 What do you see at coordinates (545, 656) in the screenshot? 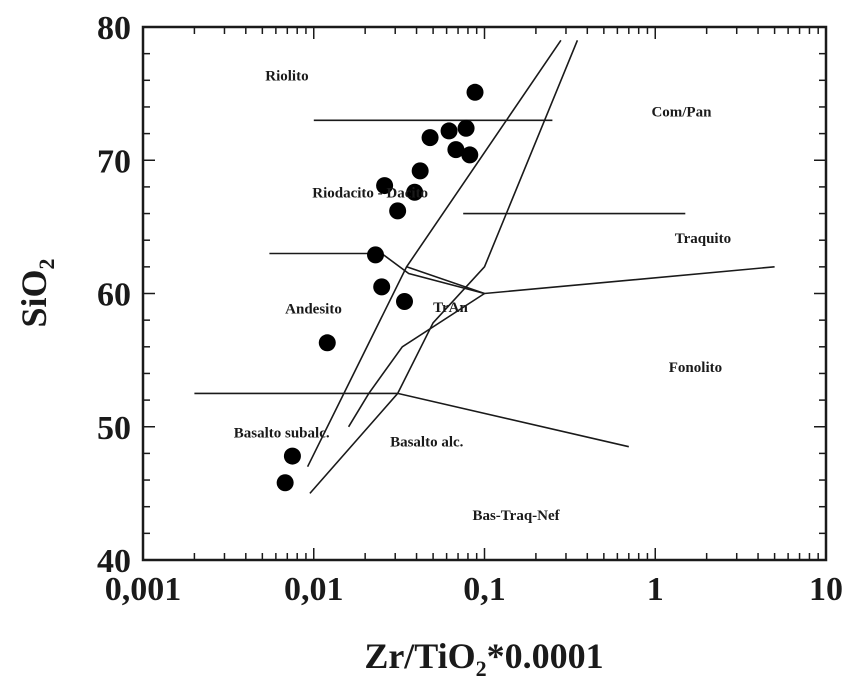
I see `x-axis-title-tail: *0.0001` at bounding box center [545, 656].